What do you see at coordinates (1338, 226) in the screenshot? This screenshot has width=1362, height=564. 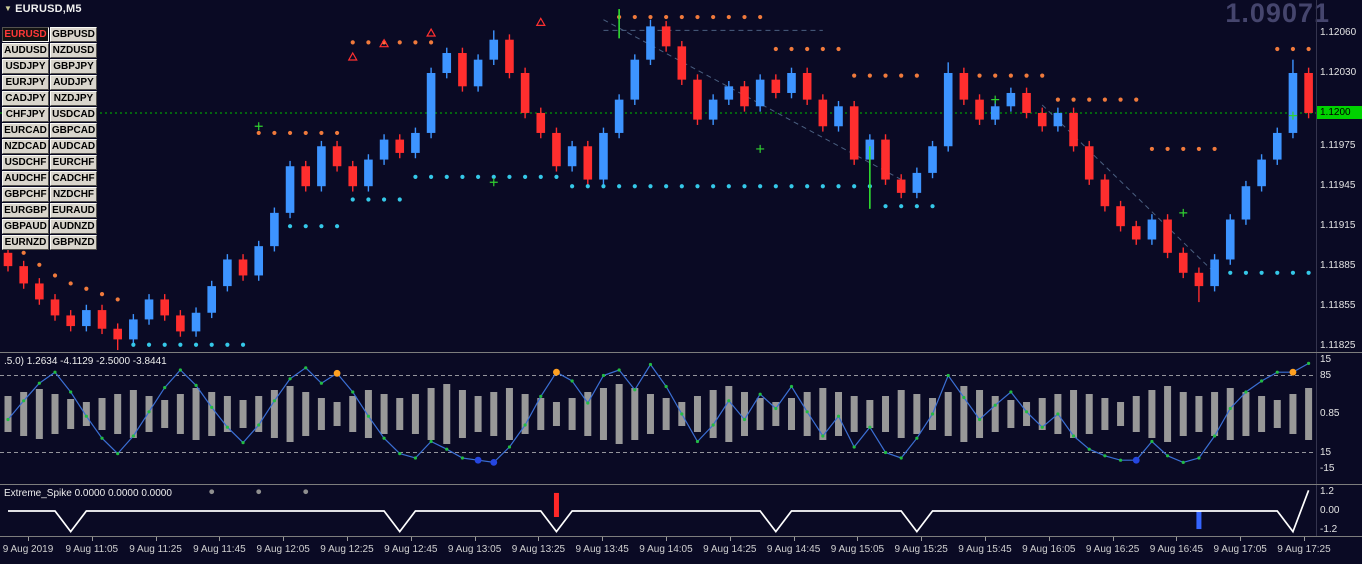 I see `price-axis-label: 1.11915` at bounding box center [1338, 226].